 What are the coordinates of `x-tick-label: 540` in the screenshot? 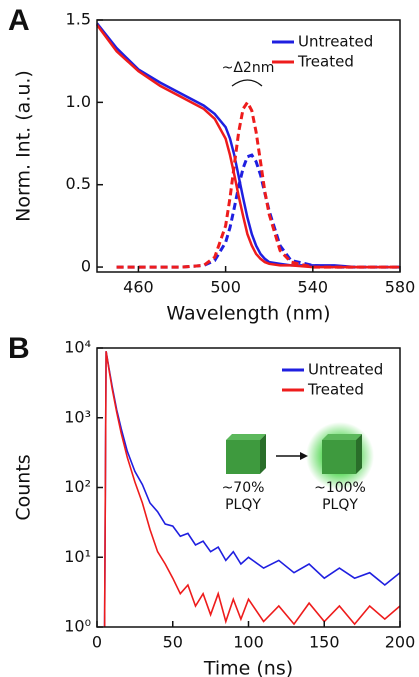 It's located at (313, 287).